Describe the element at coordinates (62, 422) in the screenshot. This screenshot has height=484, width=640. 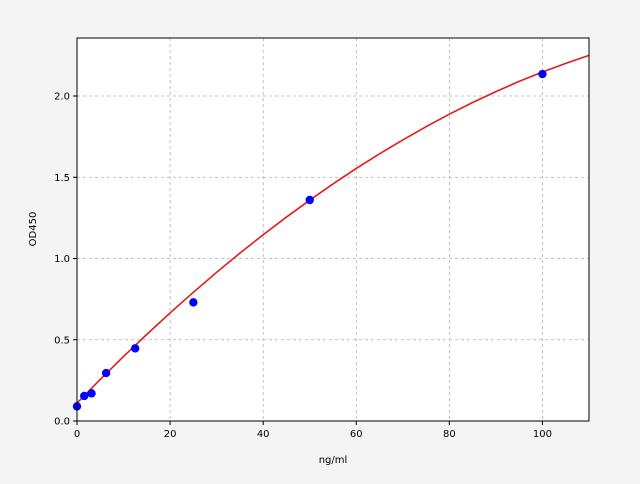
I see `y-tick-label: 0.0` at that location.